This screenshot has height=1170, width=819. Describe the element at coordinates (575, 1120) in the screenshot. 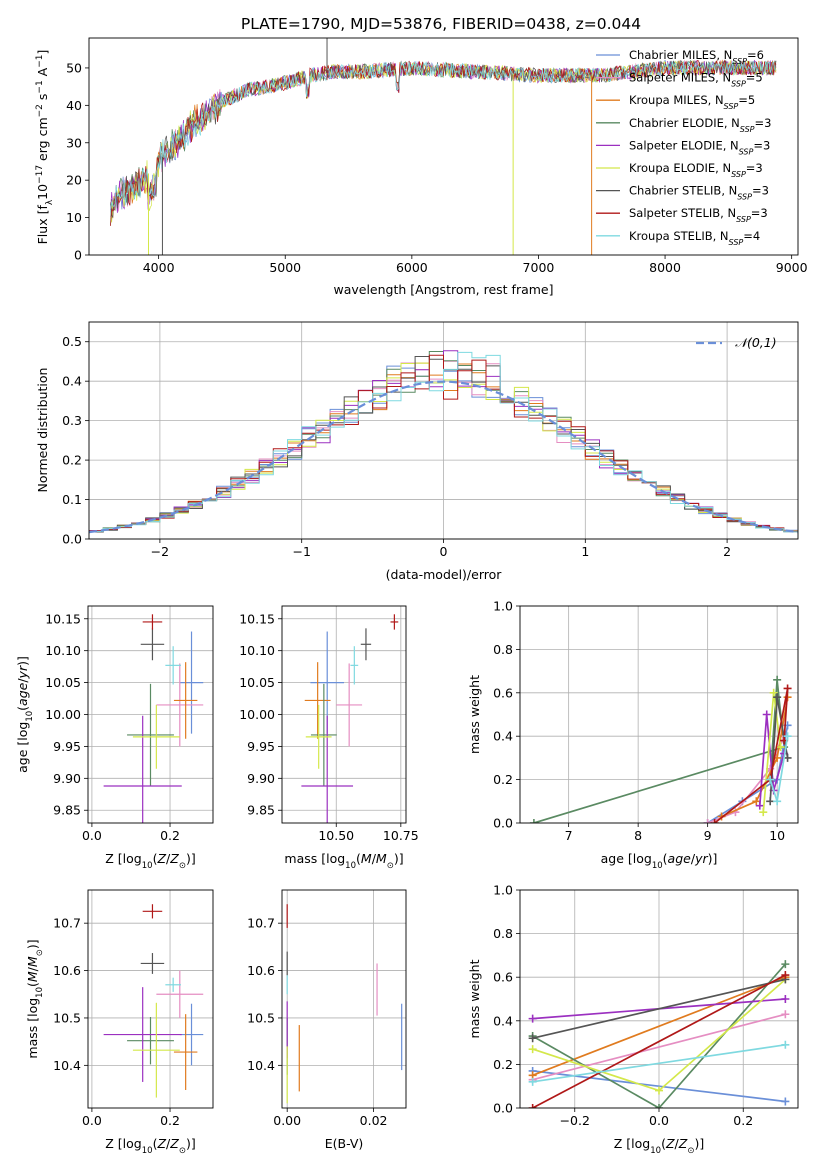

I see `x-tick-label: −0.2` at that location.